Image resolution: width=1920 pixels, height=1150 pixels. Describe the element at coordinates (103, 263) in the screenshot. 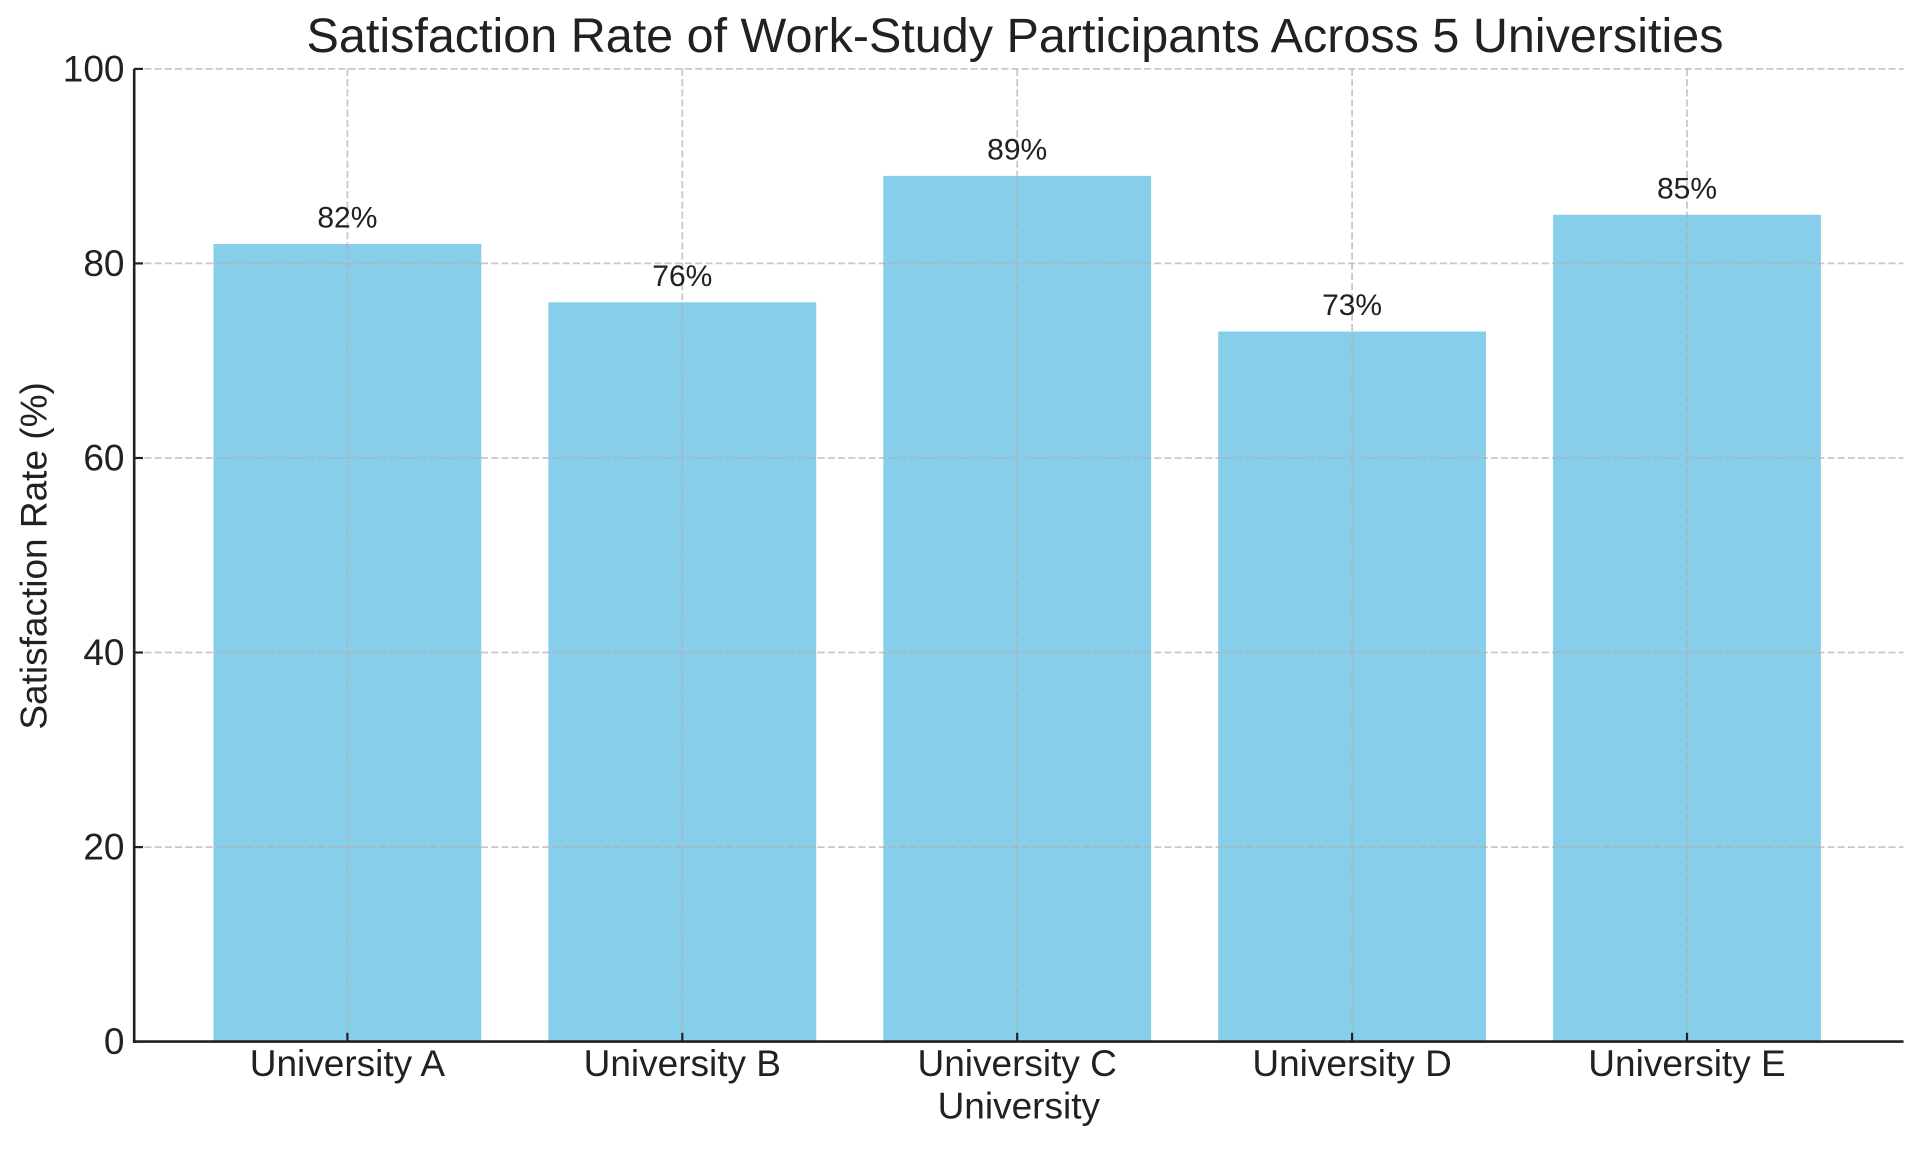

I see `svg-text: 80` at that location.